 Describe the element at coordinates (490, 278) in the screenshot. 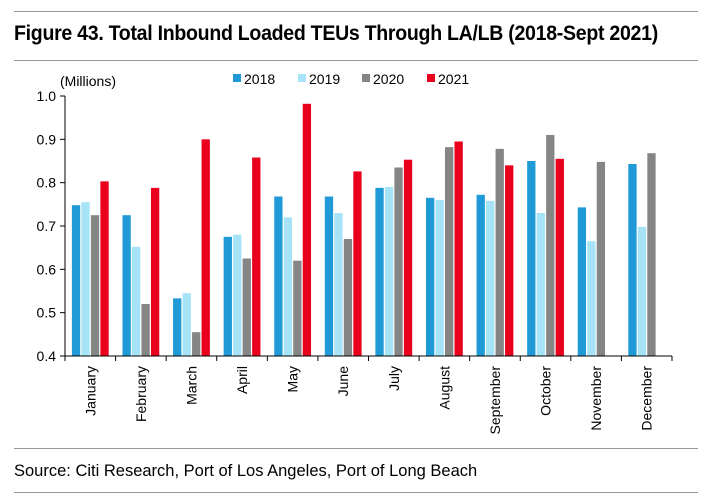

I see `bar-2019-september` at that location.